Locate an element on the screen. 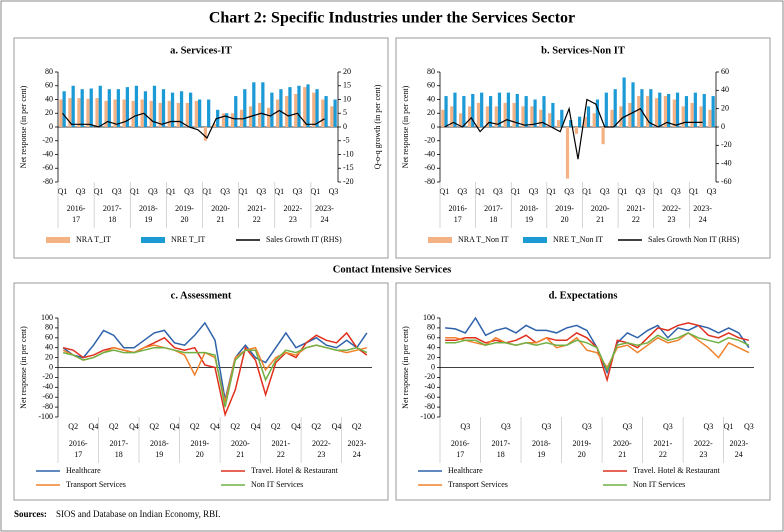  y-tick-label: 40 is located at coordinates (431, 98).